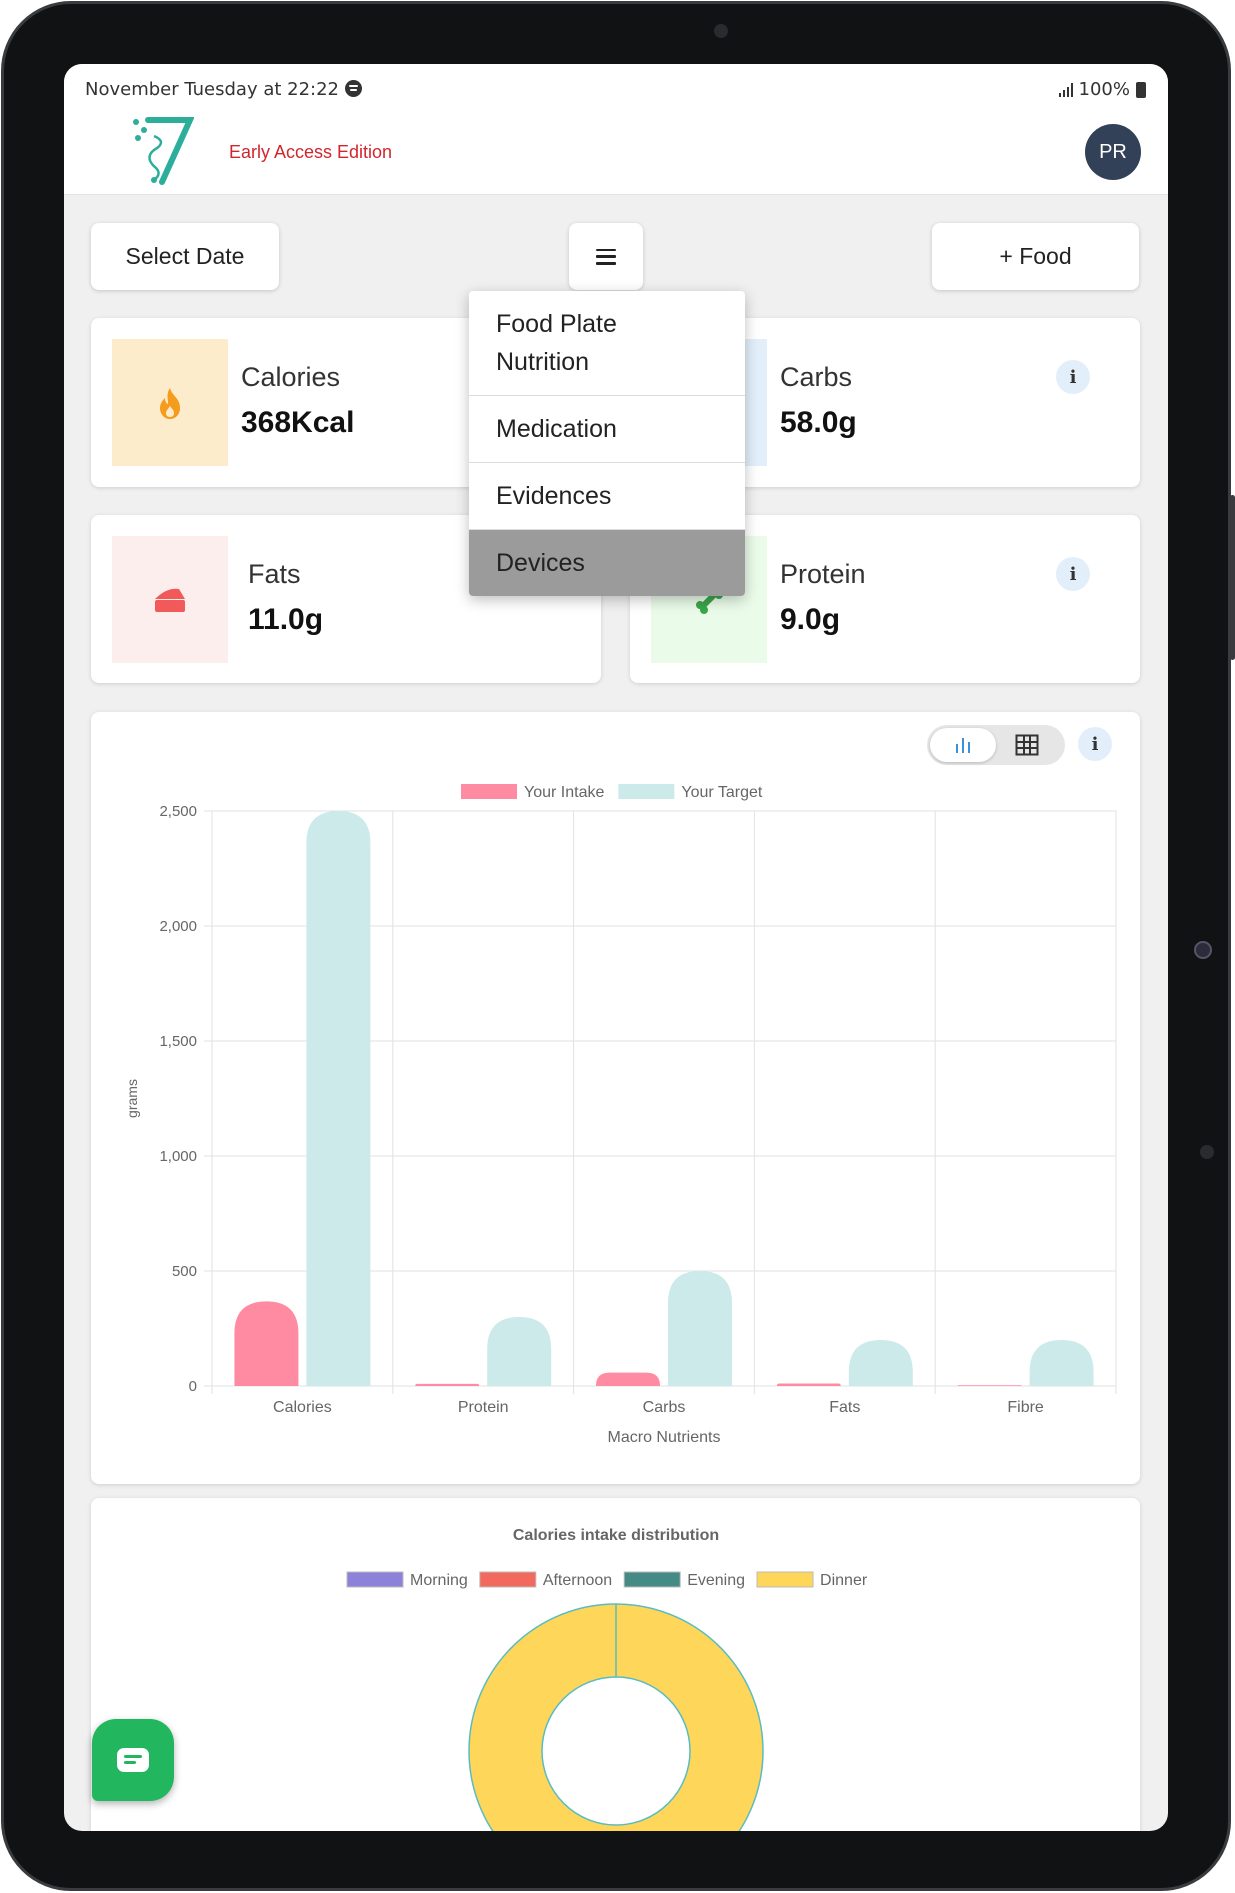 The height and width of the screenshot is (1893, 1235). I want to click on fats-value: 11.0g, so click(286, 619).